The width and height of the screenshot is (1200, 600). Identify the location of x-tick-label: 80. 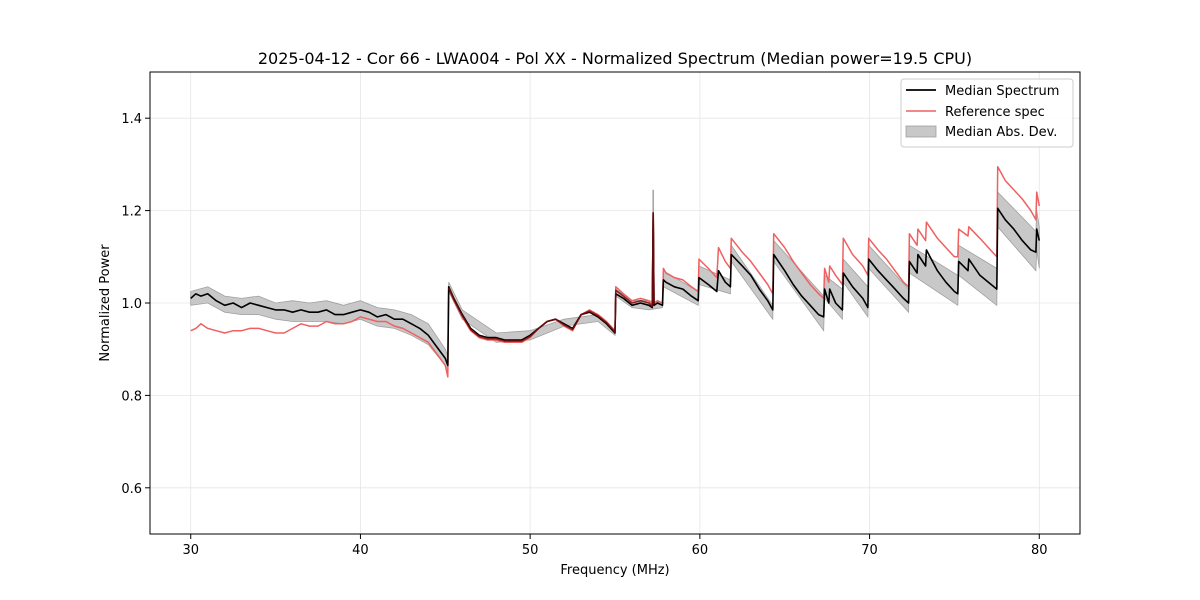
(1039, 550).